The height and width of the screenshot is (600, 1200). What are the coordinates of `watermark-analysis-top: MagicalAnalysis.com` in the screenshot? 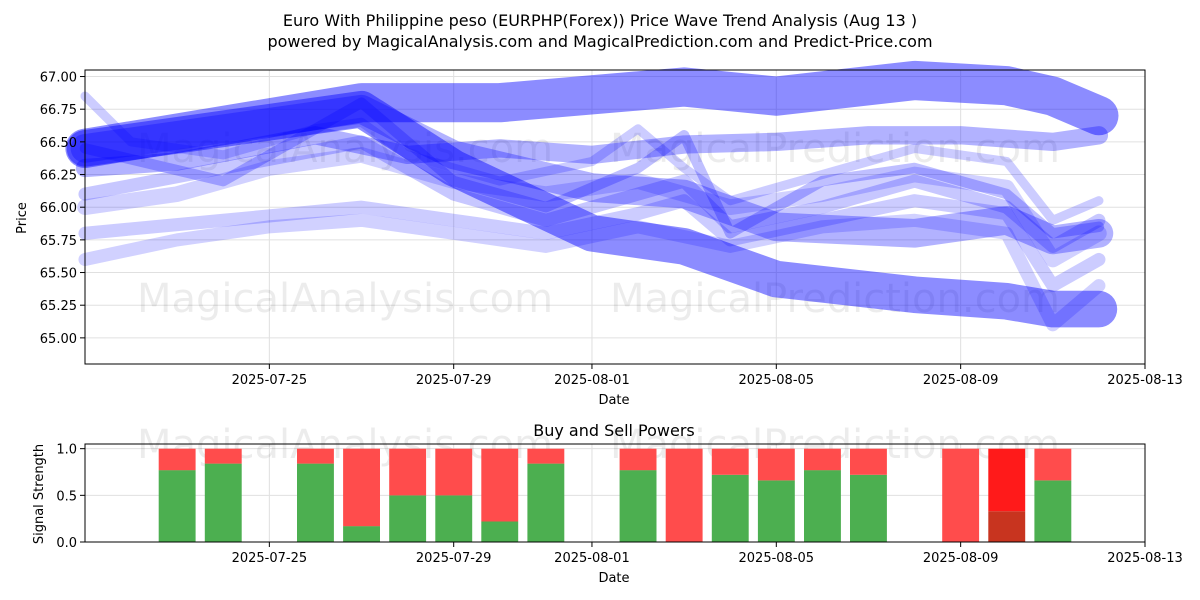 It's located at (345, 149).